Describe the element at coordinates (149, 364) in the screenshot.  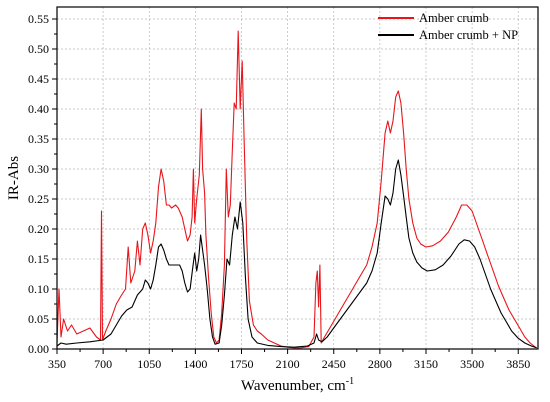
I see `x-tick-label: 1050` at that location.